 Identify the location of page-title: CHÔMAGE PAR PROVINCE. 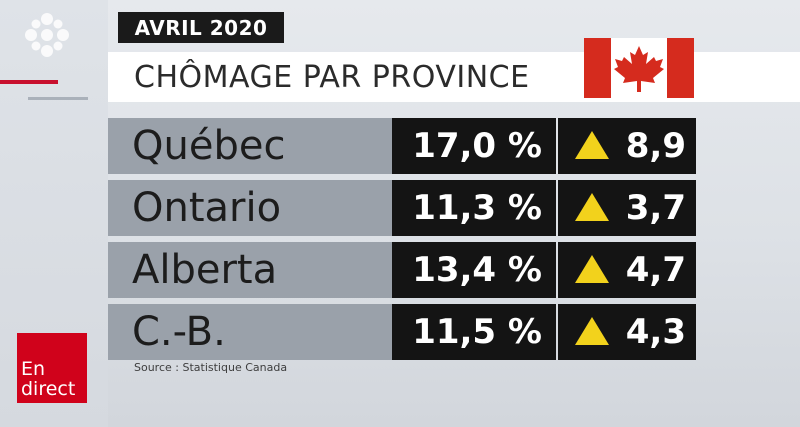
(332, 77).